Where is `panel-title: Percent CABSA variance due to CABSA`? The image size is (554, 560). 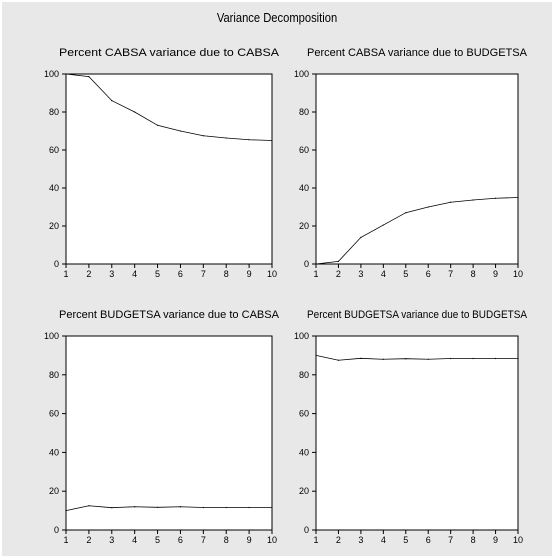
panel-title: Percent CABSA variance due to CABSA is located at coordinates (169, 53).